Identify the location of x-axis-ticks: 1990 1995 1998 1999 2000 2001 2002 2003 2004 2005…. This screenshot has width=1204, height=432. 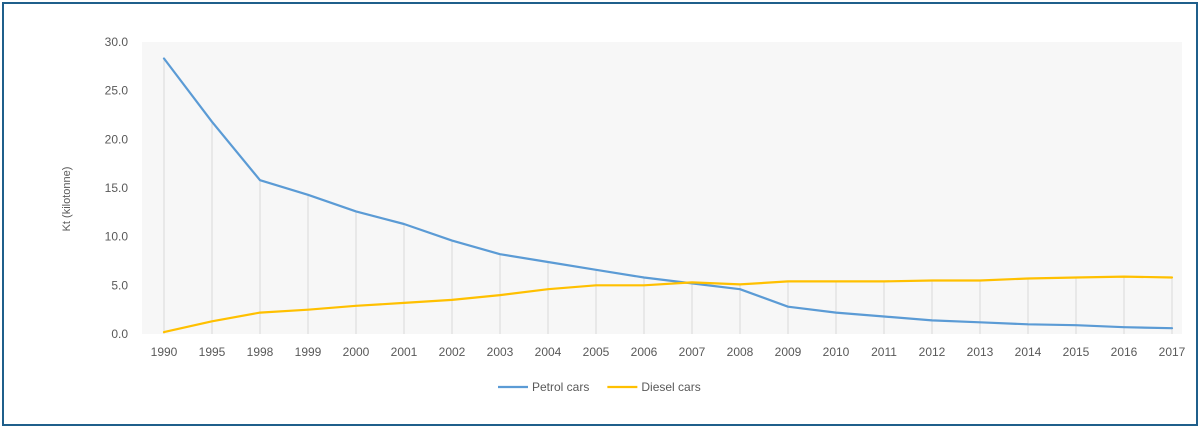
(668, 352).